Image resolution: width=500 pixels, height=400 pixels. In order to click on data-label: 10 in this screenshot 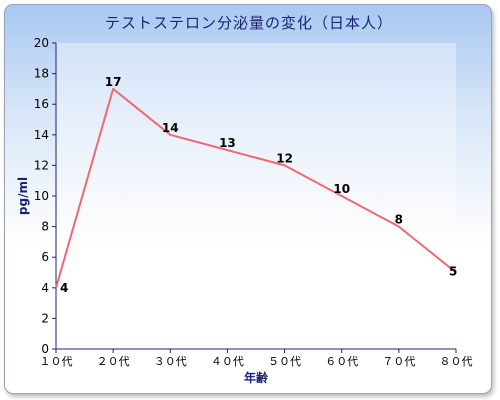, I will do `click(341, 189)`.